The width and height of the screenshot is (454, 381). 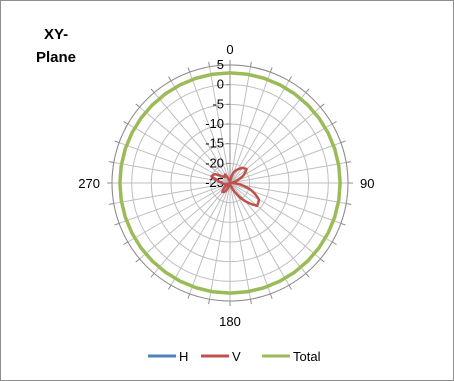 What do you see at coordinates (214, 182) in the screenshot?
I see `radial-tick-label: -25` at bounding box center [214, 182].